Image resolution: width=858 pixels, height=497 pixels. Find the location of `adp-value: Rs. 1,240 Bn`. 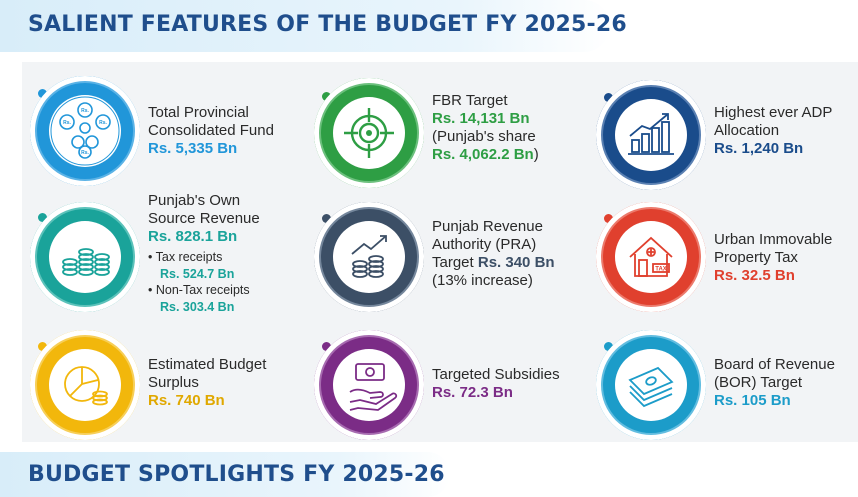

adp-value: Rs. 1,240 Bn is located at coordinates (759, 148).